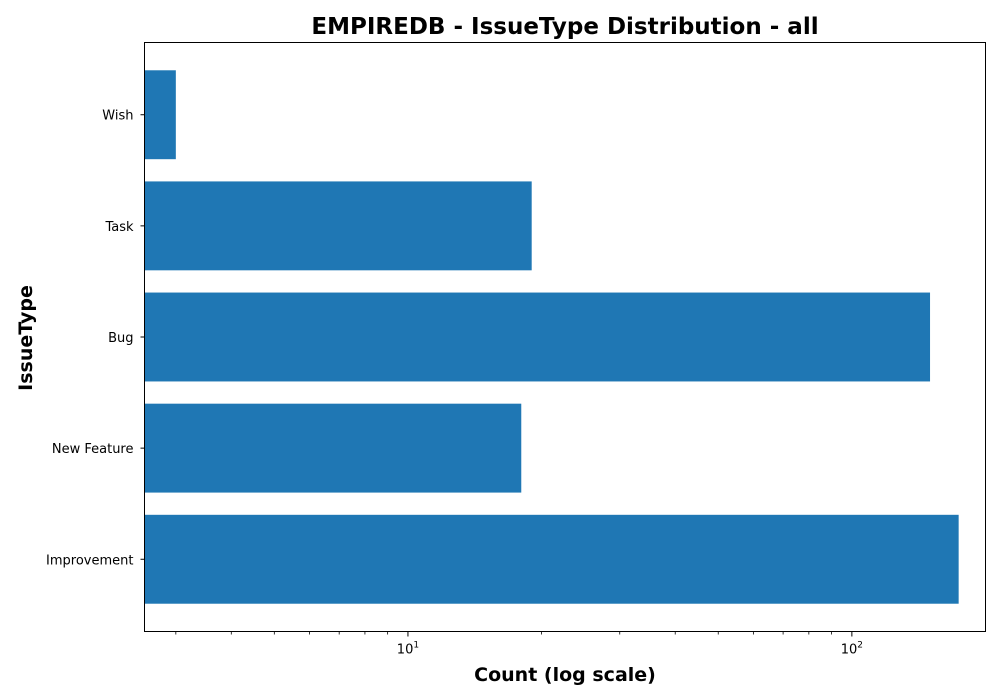 This screenshot has height=700, width=1000. I want to click on x-axis-ticks: 10¹ 10², so click(519, 644).